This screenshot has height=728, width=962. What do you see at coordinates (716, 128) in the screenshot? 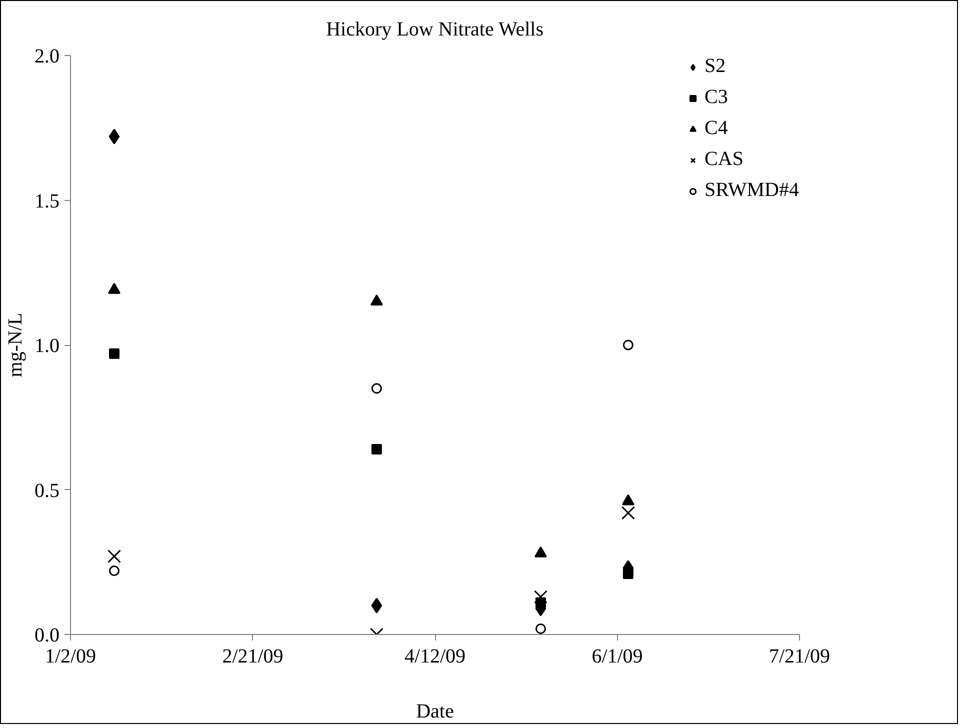
I see `legend-label: C4` at bounding box center [716, 128].